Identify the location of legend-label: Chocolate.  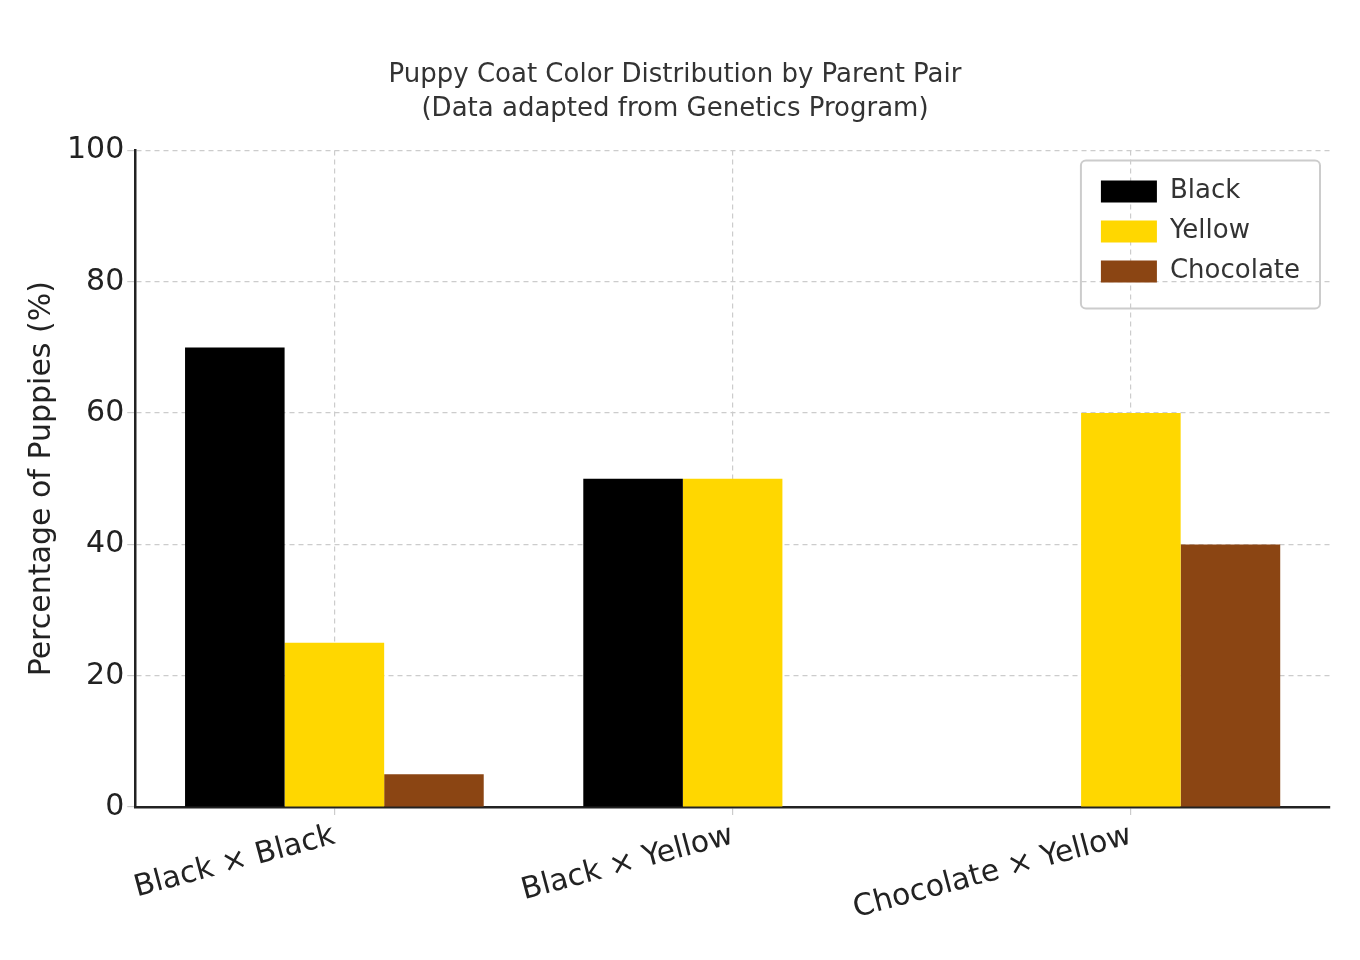
(1234, 269).